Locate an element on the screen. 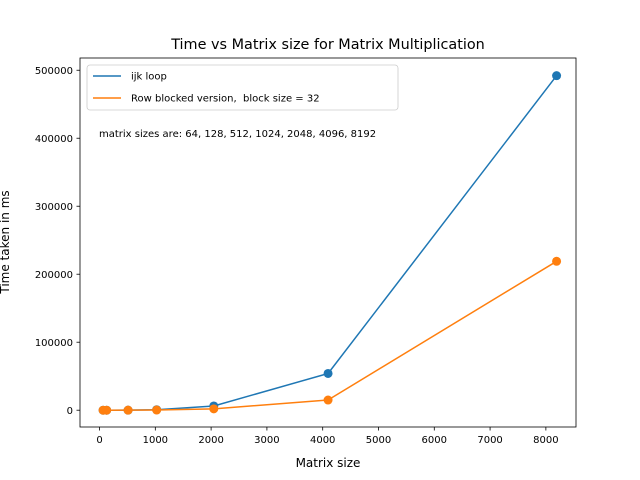 The width and height of the screenshot is (640, 480). y-tick-label-3: 200000 is located at coordinates (54, 275).